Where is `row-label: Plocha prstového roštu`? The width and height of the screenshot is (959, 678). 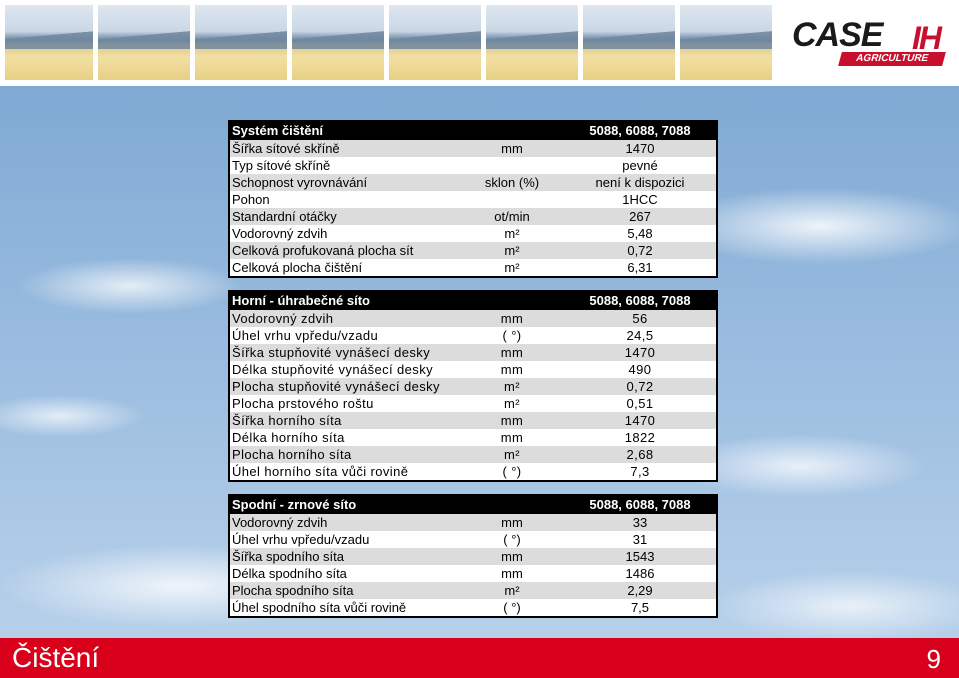
row-label: Plocha prstového roštu is located at coordinates (303, 403).